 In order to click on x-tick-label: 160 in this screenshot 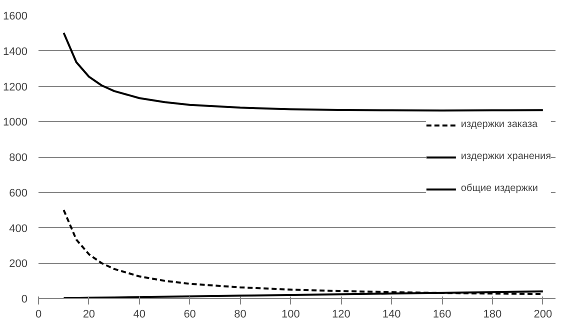, I will do `click(442, 314)`.